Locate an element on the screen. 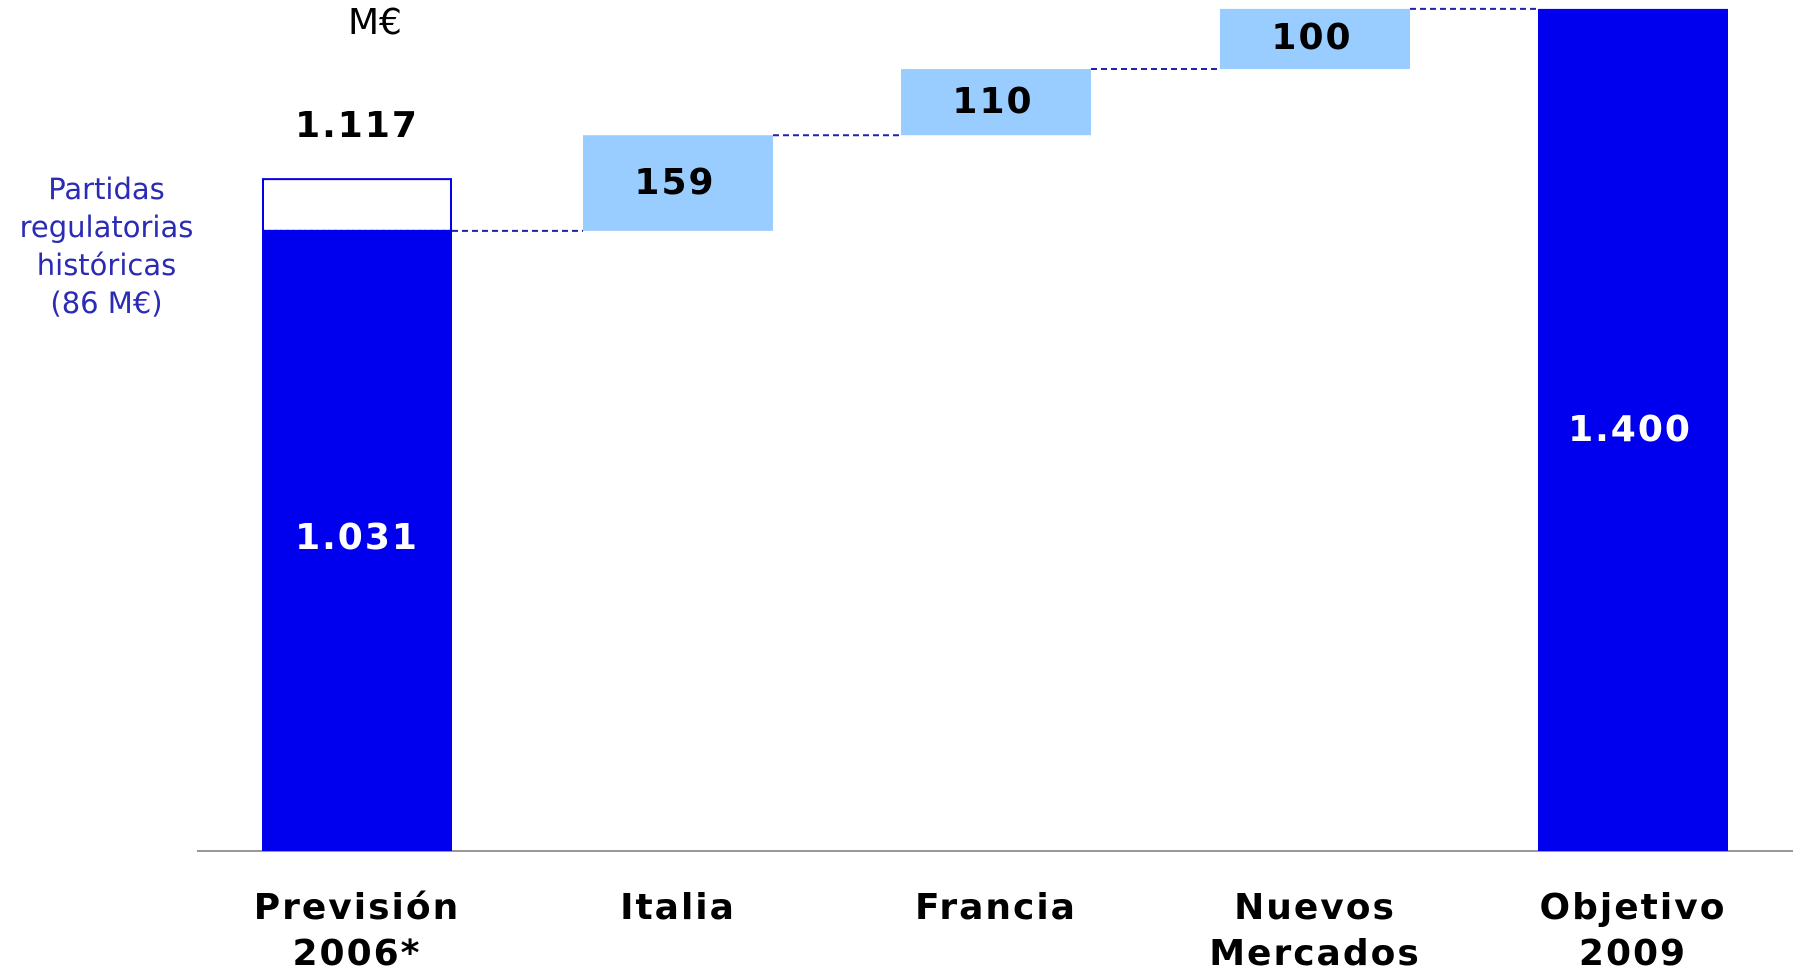 The height and width of the screenshot is (977, 1793). data-label-objetivo-2009: 1.400 is located at coordinates (1630, 429).